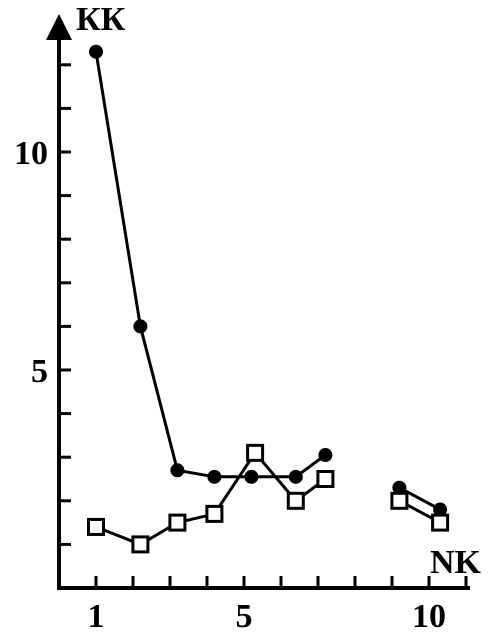  I want to click on x-tick-label: 1, so click(96, 616).